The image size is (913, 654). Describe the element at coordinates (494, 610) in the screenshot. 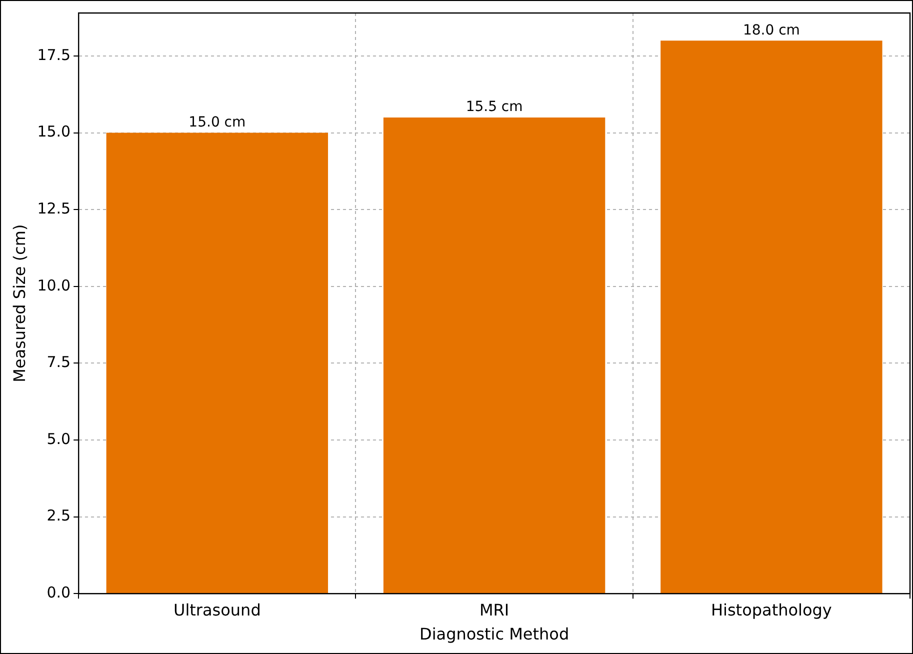

I see `x-tick-label: MRI` at that location.